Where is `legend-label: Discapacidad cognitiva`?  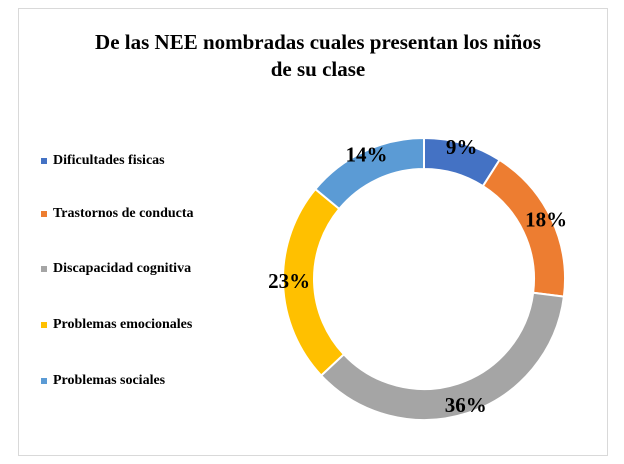
legend-label: Discapacidad cognitiva is located at coordinates (122, 268).